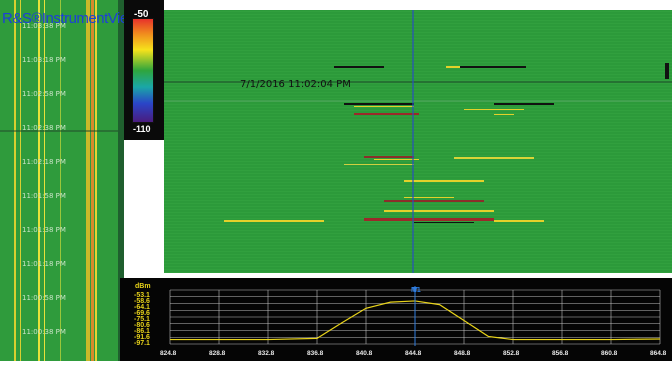  What do you see at coordinates (217, 353) in the screenshot?
I see `x-tick-label: 828.8` at bounding box center [217, 353].